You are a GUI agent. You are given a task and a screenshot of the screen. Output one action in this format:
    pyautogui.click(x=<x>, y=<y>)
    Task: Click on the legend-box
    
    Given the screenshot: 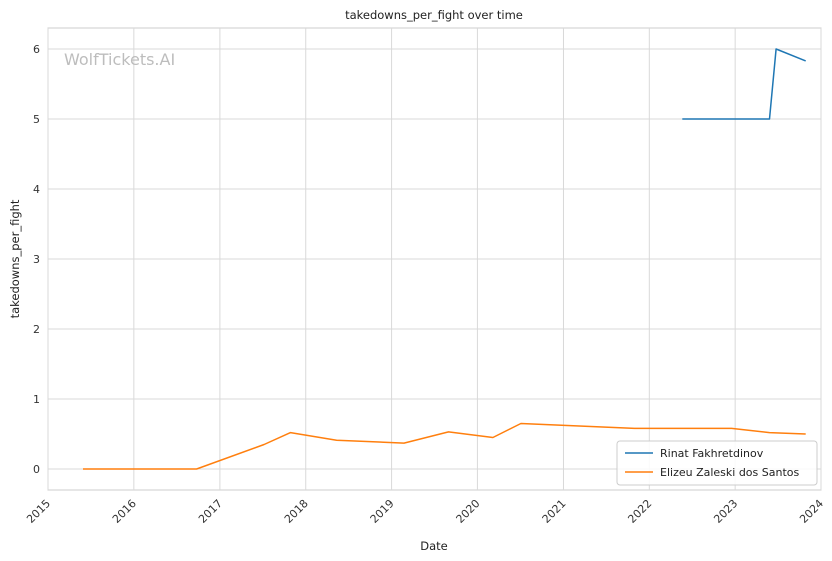 What is the action you would take?
    pyautogui.click(x=717, y=463)
    